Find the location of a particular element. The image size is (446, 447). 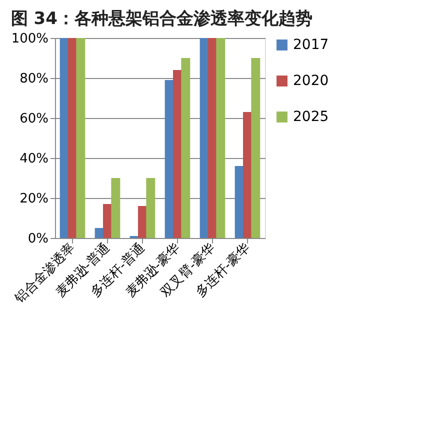

y-tick-label: 80% is located at coordinates (34, 79).